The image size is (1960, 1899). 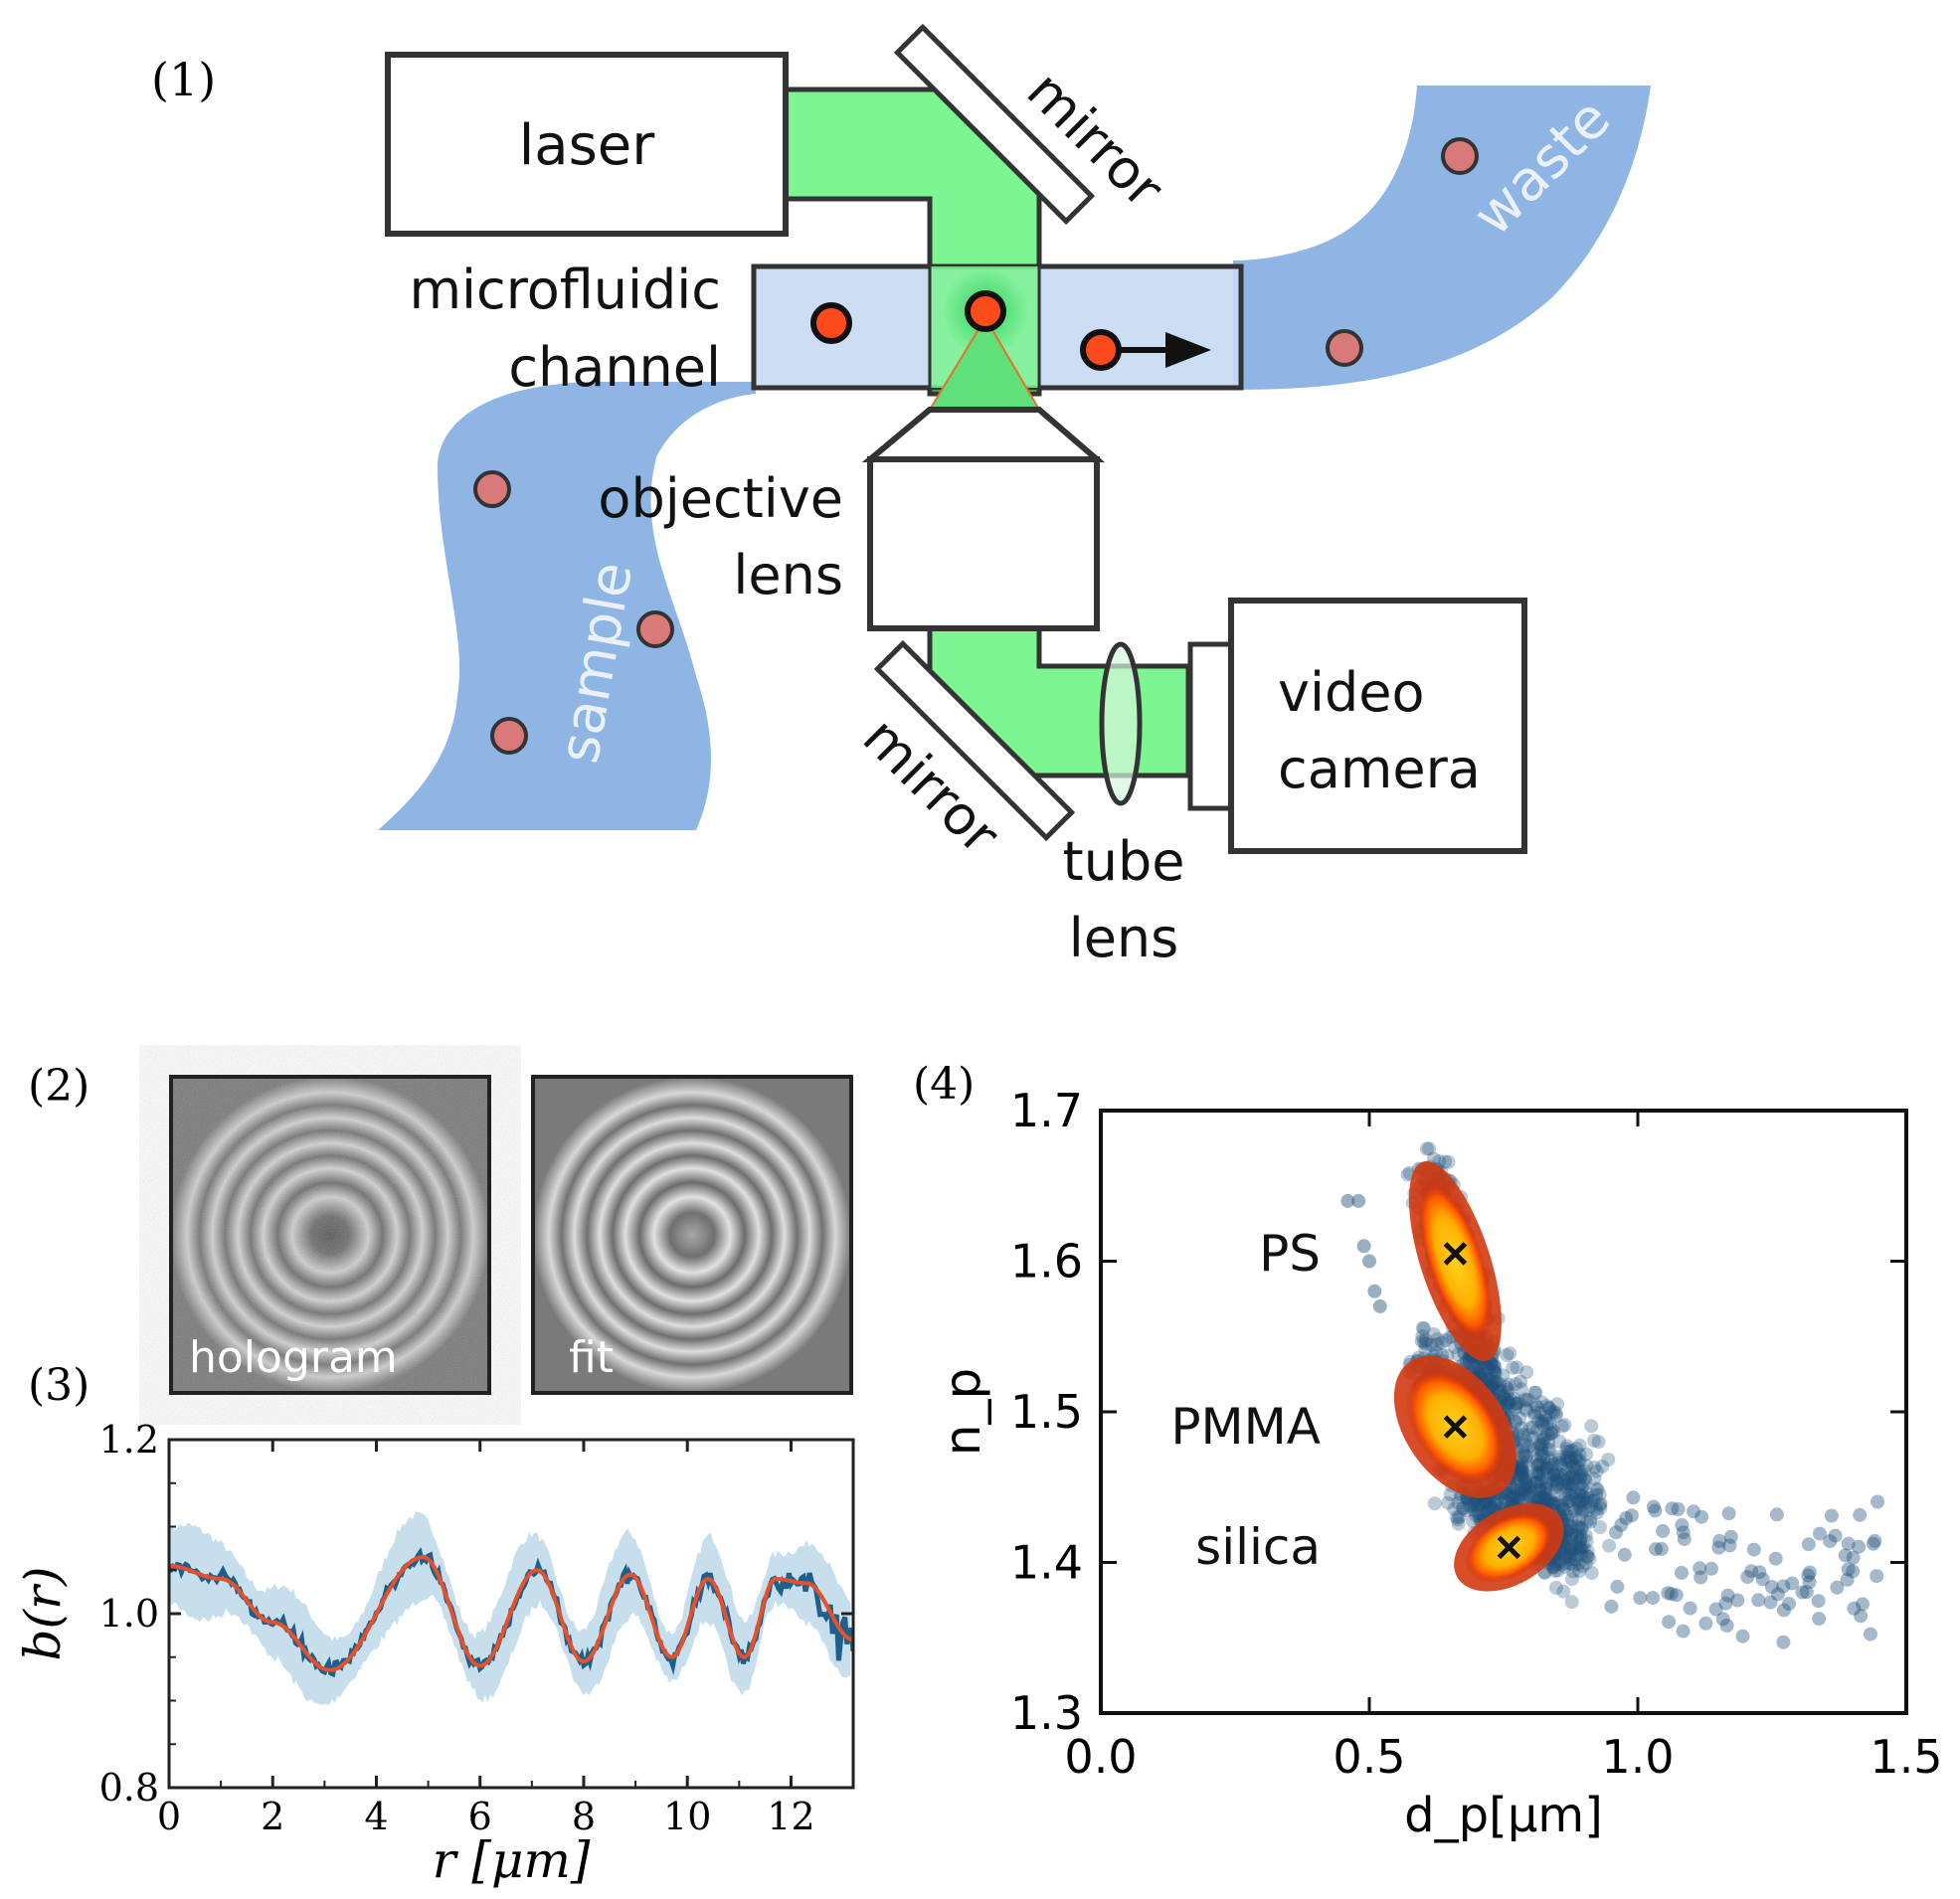 What do you see at coordinates (511, 1613) in the screenshot?
I see `series-fit-line` at bounding box center [511, 1613].